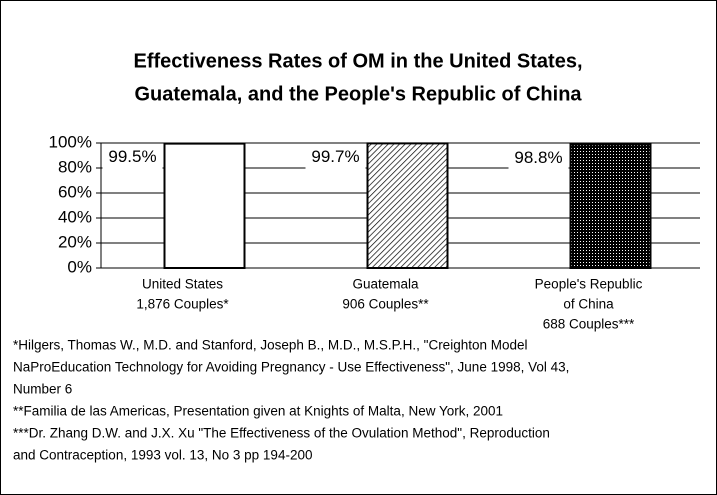 The height and width of the screenshot is (495, 717). I want to click on x-tick-label: 906 Couples**, so click(385, 304).